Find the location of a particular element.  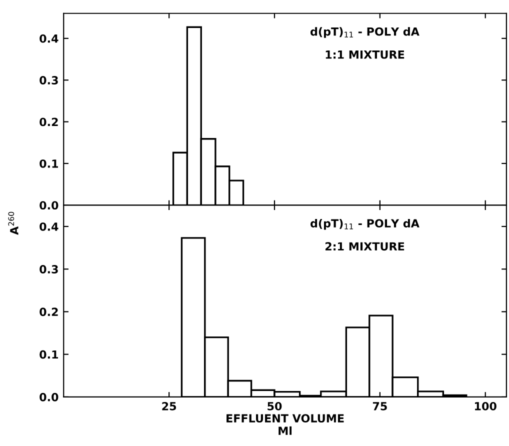

x-tick-label: 25 is located at coordinates (169, 406).